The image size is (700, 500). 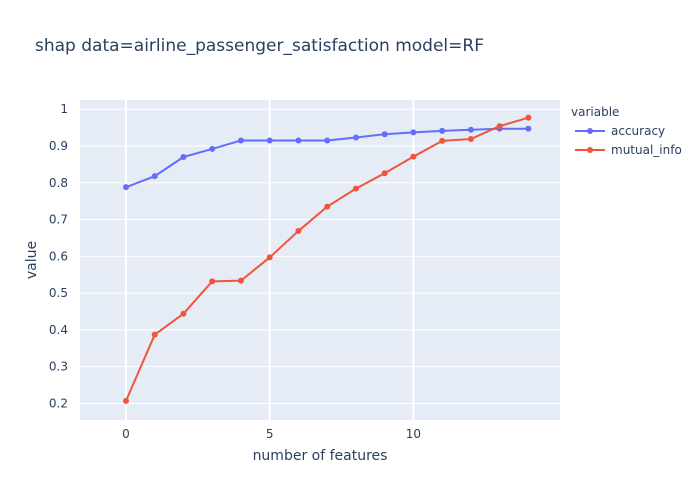 I want to click on y-tick-label: 1, so click(x=64, y=109).